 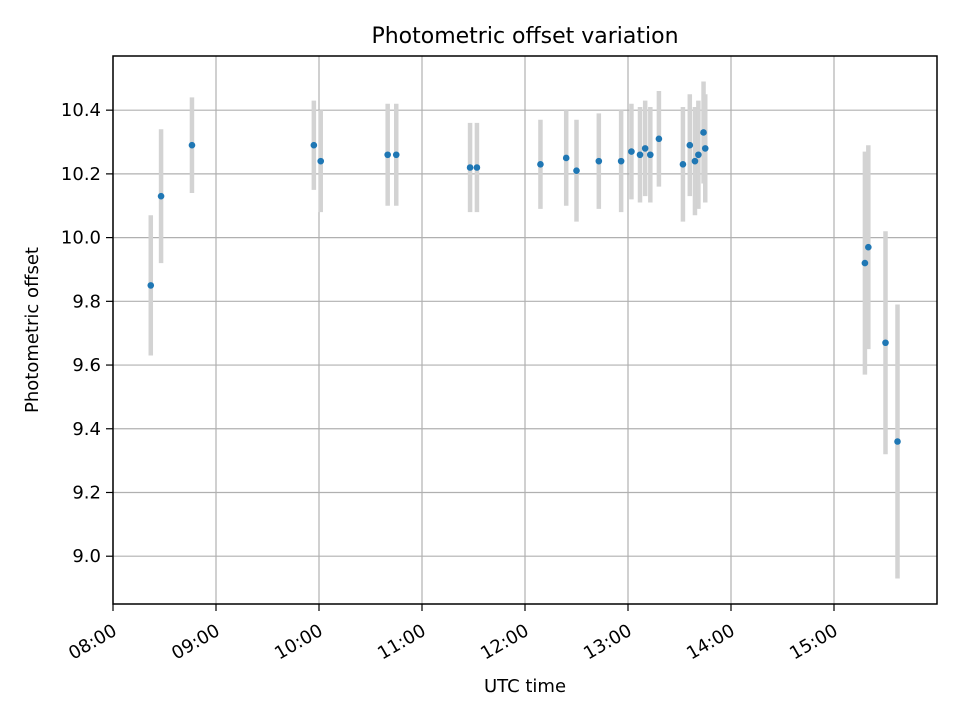 What do you see at coordinates (86, 365) in the screenshot?
I see `y-tick-label: 9.6` at bounding box center [86, 365].